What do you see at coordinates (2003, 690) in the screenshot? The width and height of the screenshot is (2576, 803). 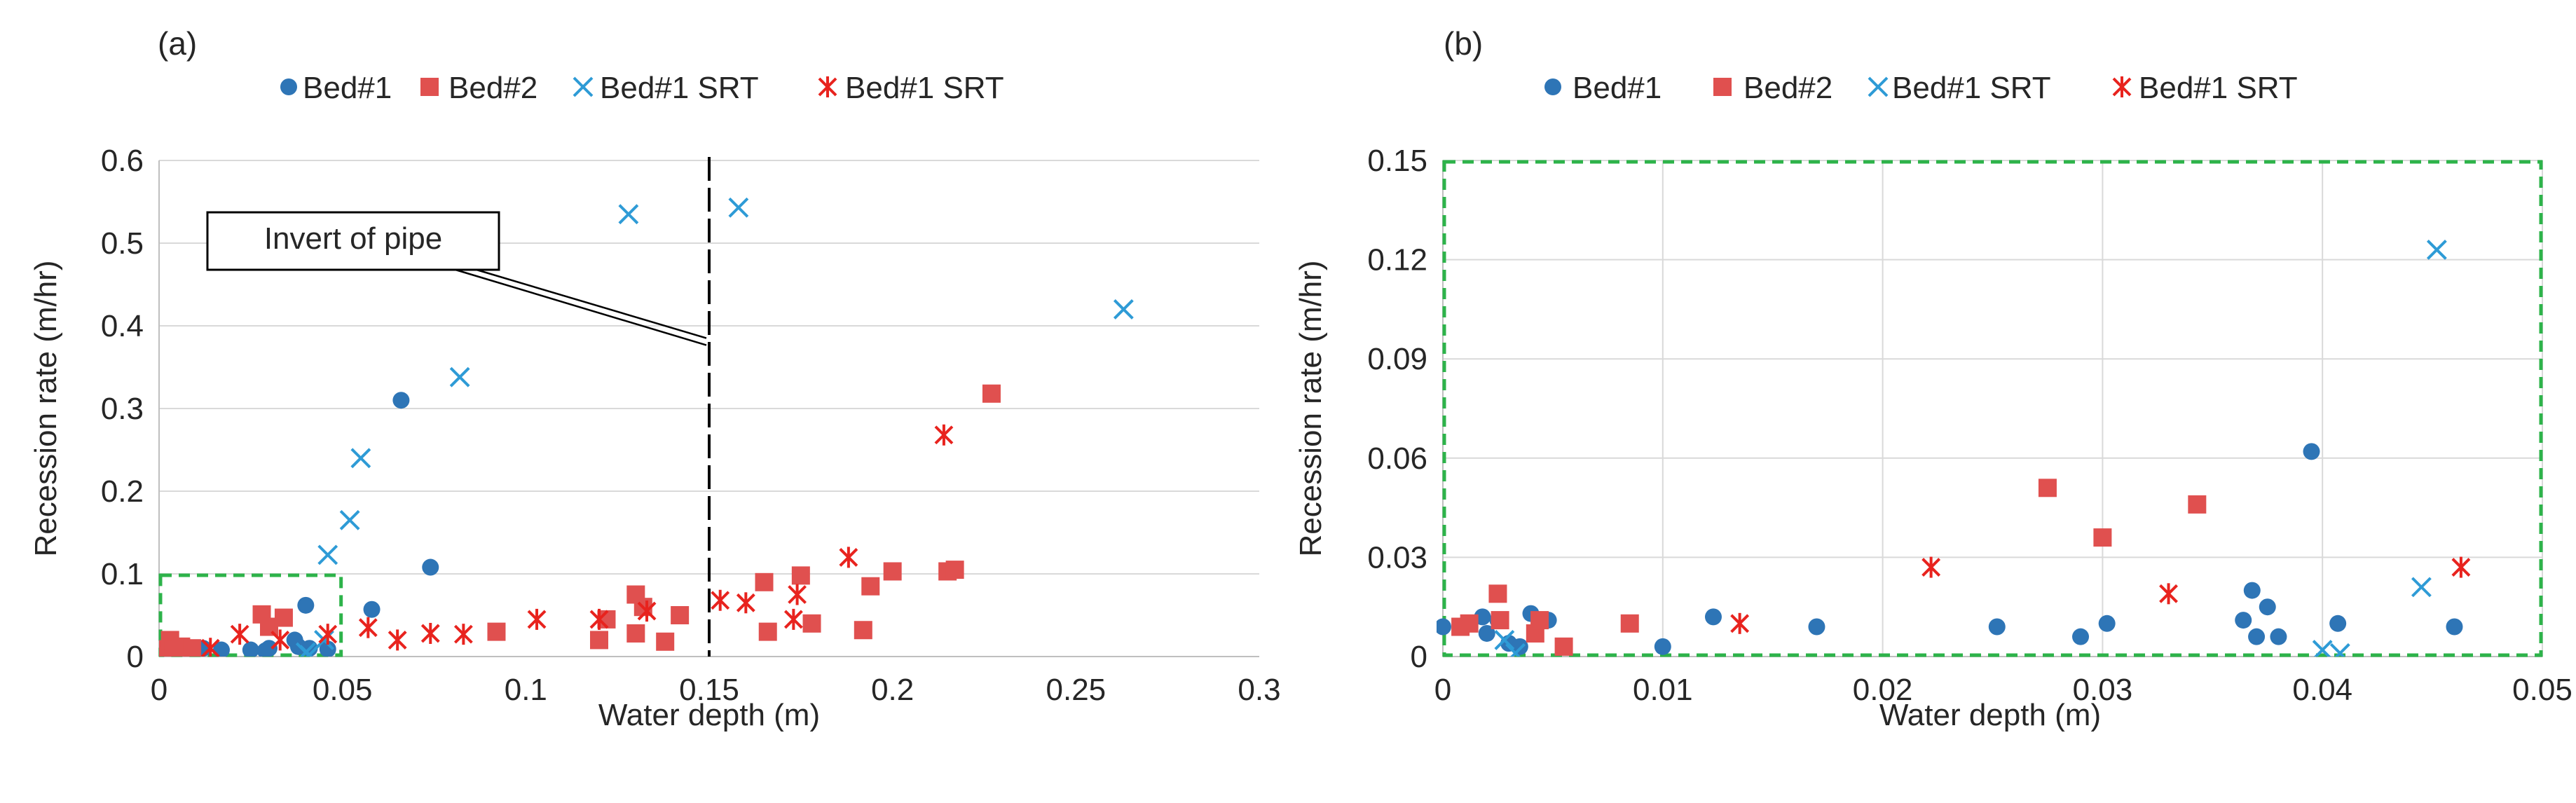 I see `panel-b-x-tick-labels: 0 0.01 0.02 0.03 0.04 0.05` at bounding box center [2003, 690].